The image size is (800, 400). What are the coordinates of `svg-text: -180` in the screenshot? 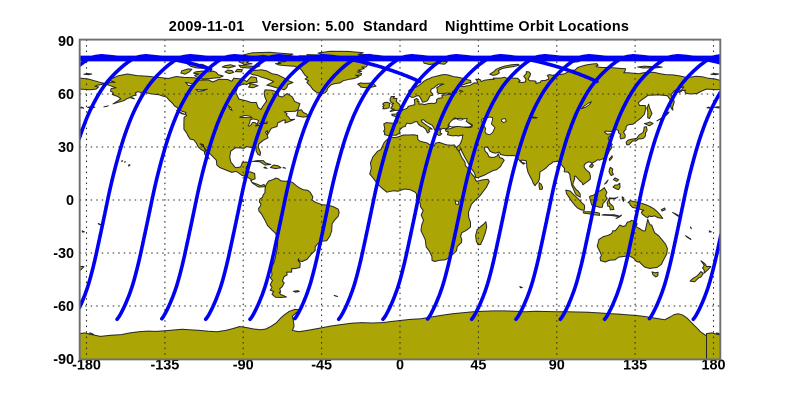 It's located at (86, 366).